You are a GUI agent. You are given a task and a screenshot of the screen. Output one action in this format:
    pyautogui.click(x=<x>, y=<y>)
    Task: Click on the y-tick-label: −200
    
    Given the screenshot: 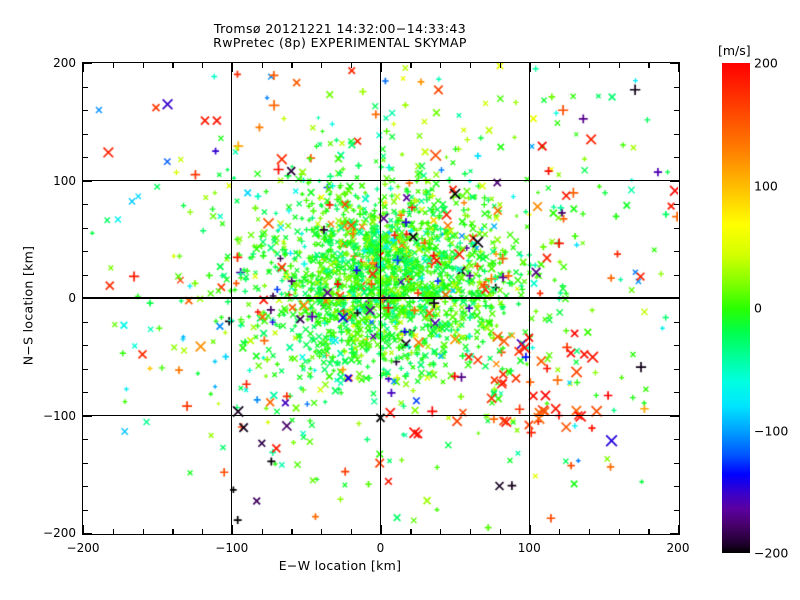 What is the action you would take?
    pyautogui.click(x=59, y=533)
    